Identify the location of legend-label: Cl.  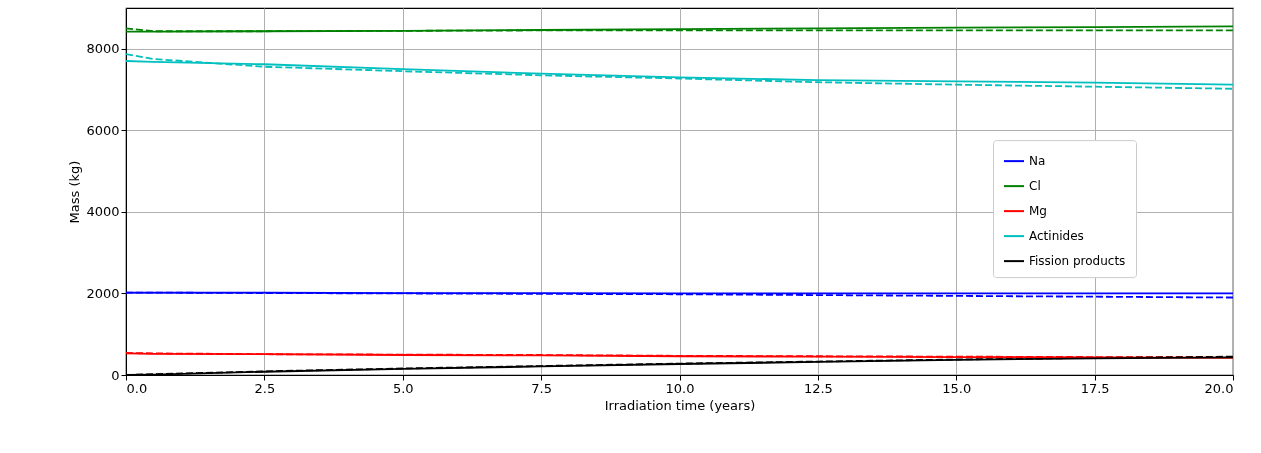
(1035, 186).